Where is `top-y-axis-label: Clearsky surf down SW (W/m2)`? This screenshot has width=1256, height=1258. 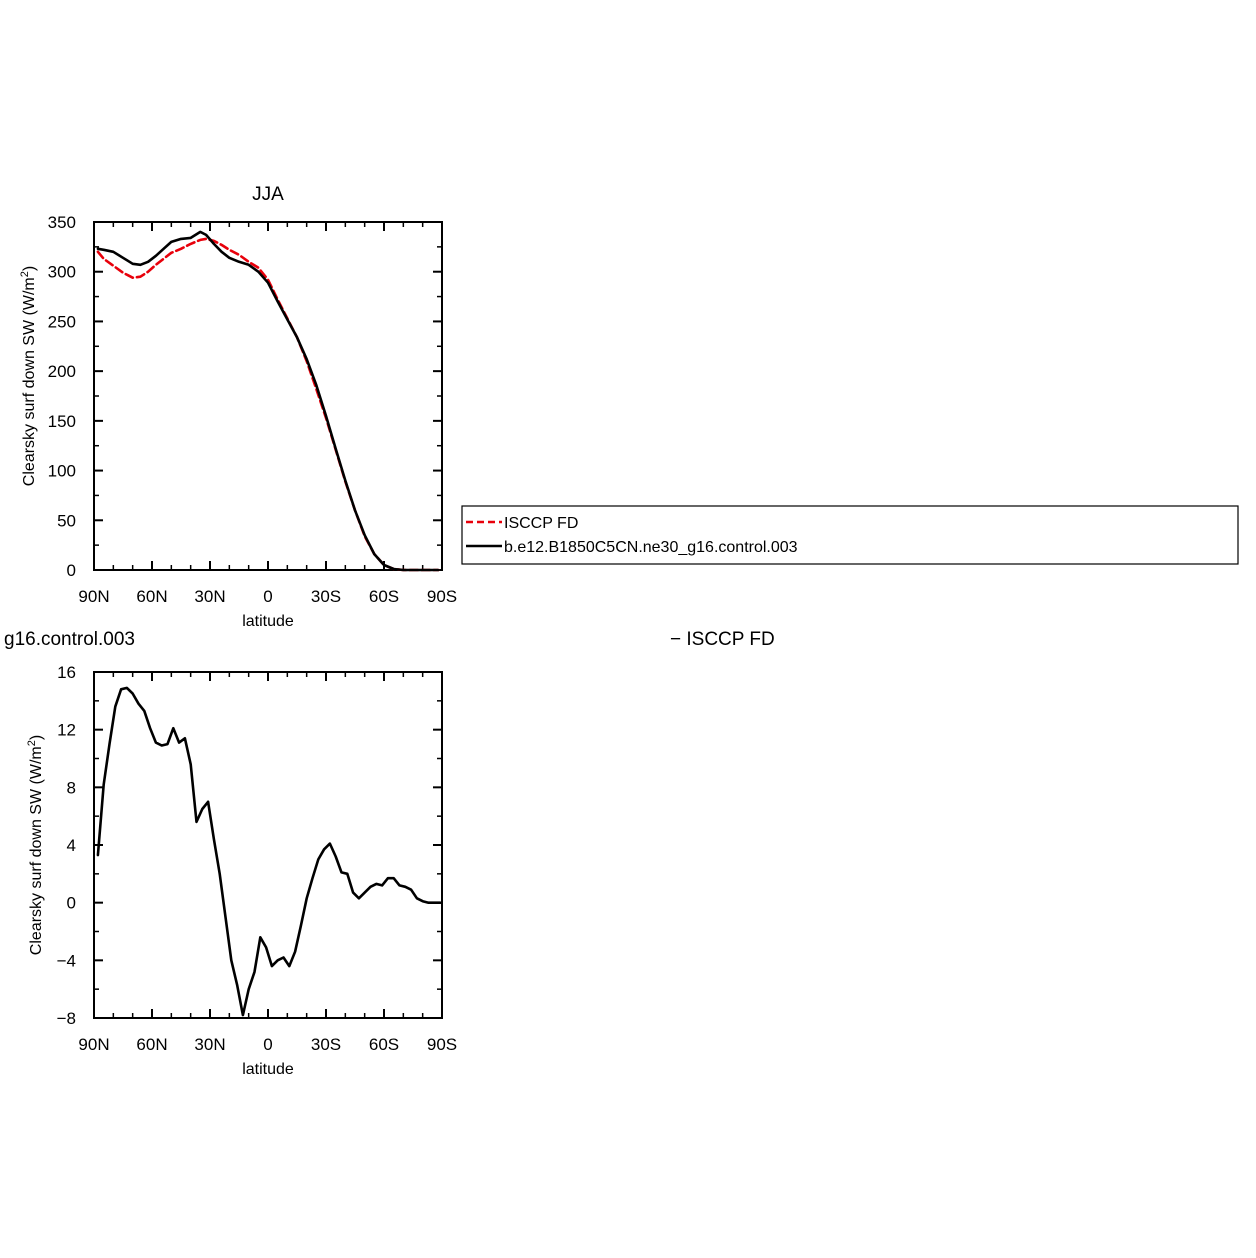
top-y-axis-label: Clearsky surf down SW (W/m2) is located at coordinates (28, 376).